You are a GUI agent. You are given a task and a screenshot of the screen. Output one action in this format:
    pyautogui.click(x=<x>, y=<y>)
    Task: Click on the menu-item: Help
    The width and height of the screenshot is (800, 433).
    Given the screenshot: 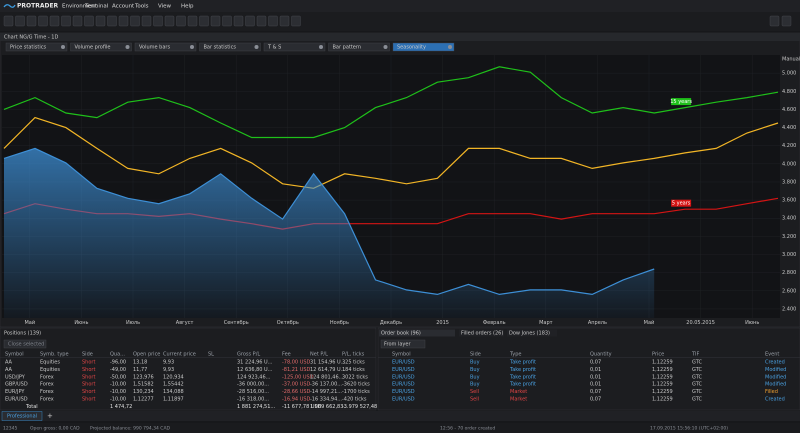 What is the action you would take?
    pyautogui.click(x=187, y=7)
    